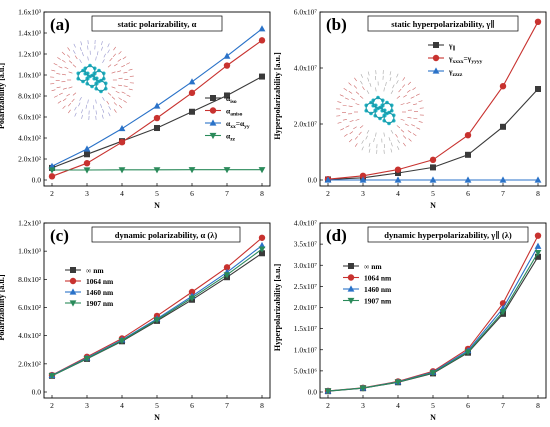 The height and width of the screenshot is (427, 550). Describe the element at coordinates (238, 124) in the screenshot. I see `legend-label: αxx=αyy` at that location.